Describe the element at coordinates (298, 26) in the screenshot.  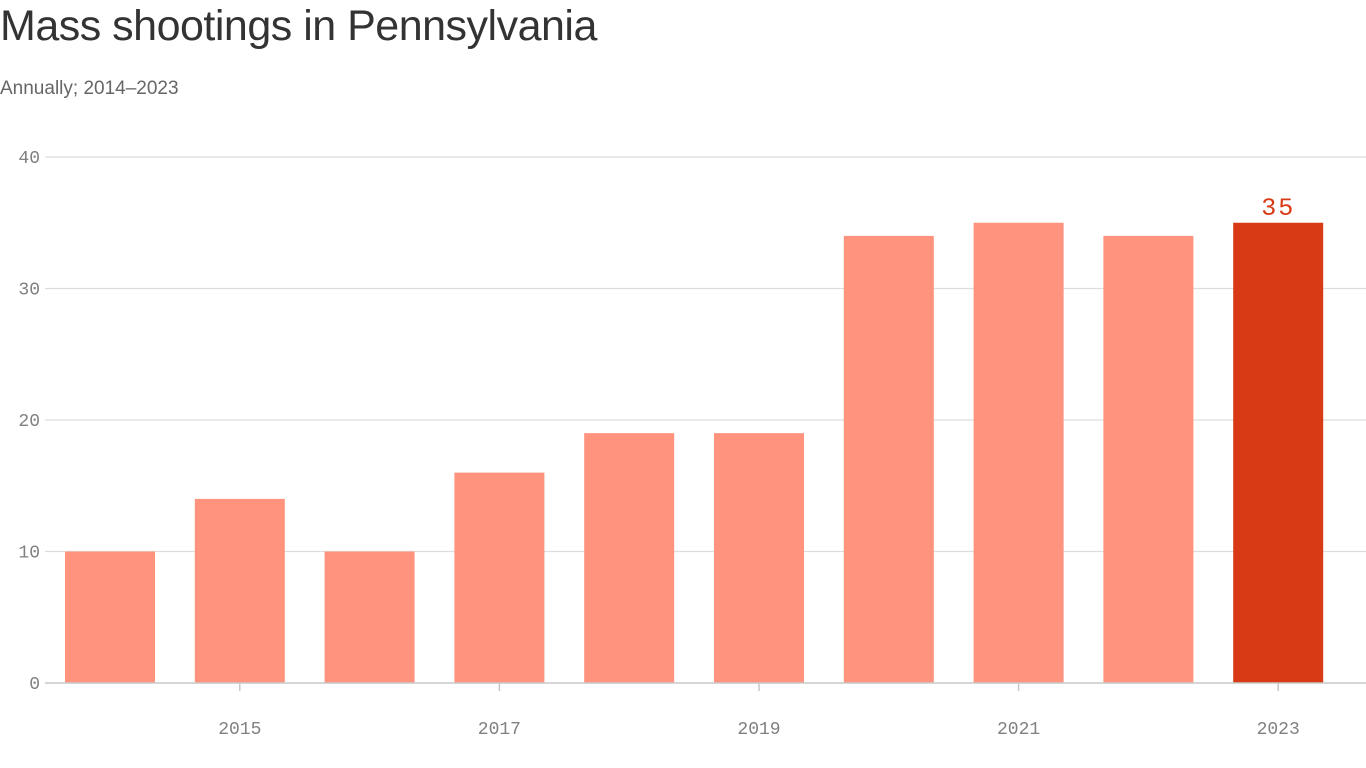
I see `chart-title: Mass shootings in Pennsylvania` at that location.